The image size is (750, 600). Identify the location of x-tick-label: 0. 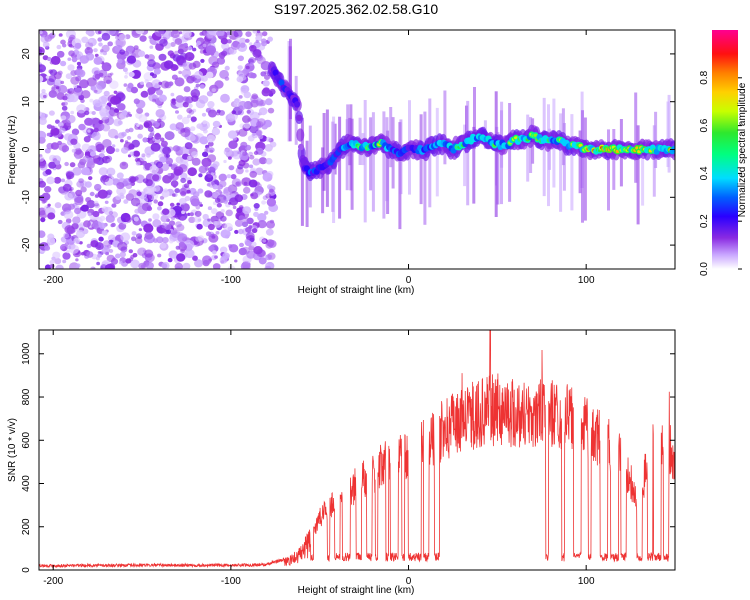
(409, 581).